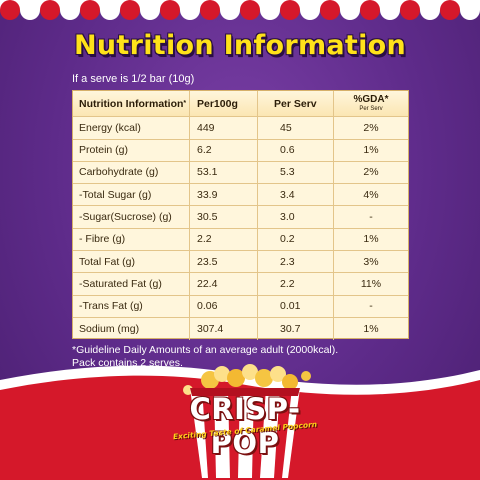 This screenshot has width=480, height=480. Describe the element at coordinates (131, 194) in the screenshot. I see `cell-nutrient: -Total Sugar (g)` at that location.